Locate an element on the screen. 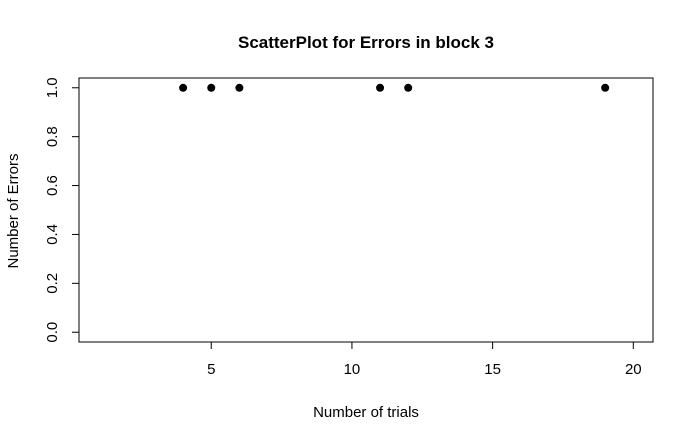 The width and height of the screenshot is (693, 441). x-tick-label: 20 is located at coordinates (633, 369).